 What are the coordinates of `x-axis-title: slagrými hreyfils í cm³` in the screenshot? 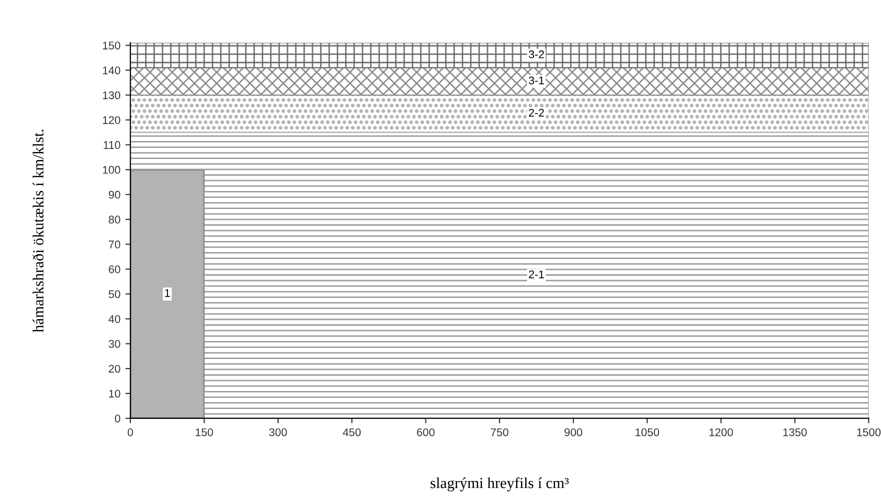 It's located at (499, 484).